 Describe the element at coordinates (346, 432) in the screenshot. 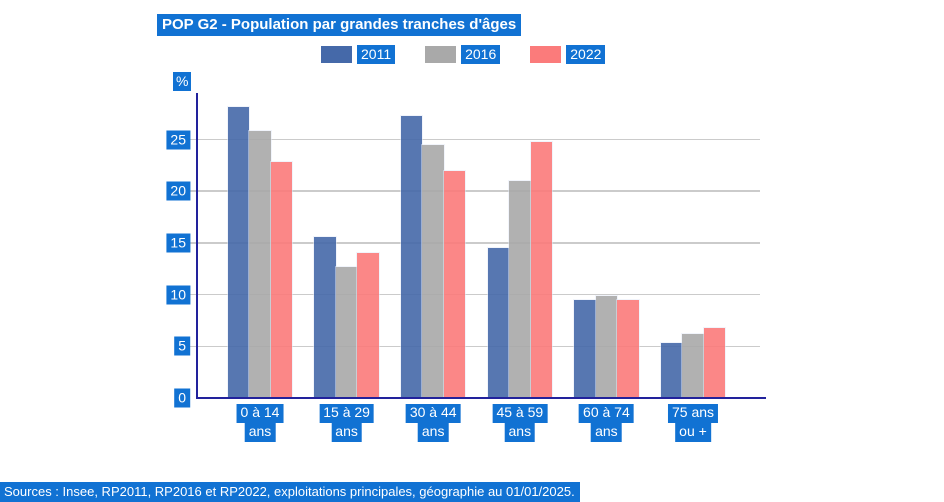

I see `x-category-label-2-line2: ans` at that location.